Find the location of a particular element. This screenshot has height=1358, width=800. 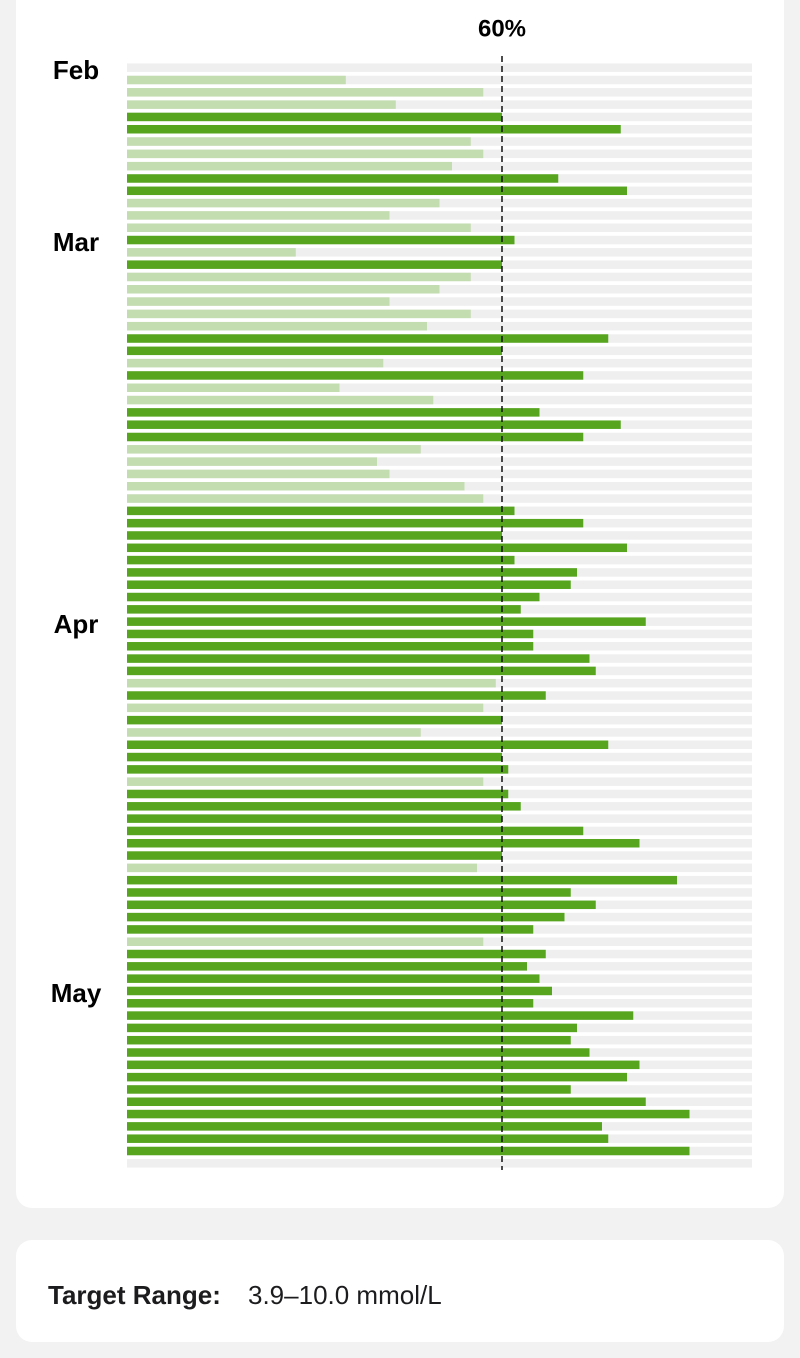

footer-label: Target Range: is located at coordinates (134, 1295).